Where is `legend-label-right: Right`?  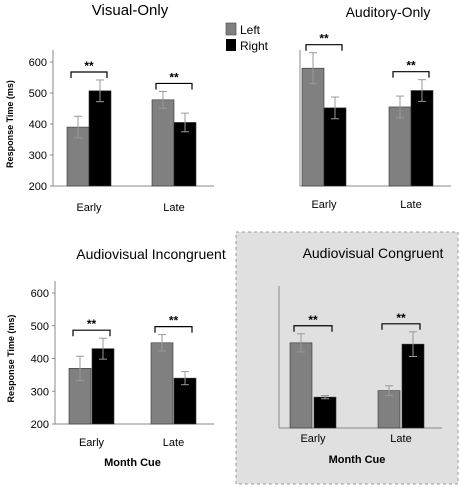
legend-label-right: Right is located at coordinates (254, 46).